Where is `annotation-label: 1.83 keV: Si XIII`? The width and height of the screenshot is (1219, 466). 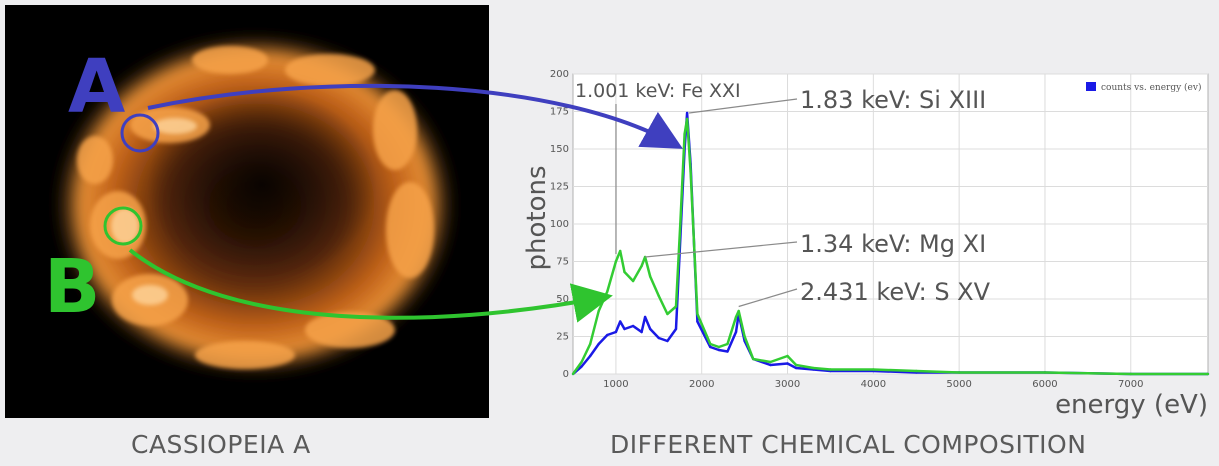 annotation-label: 1.83 keV: Si XIII is located at coordinates (893, 100).